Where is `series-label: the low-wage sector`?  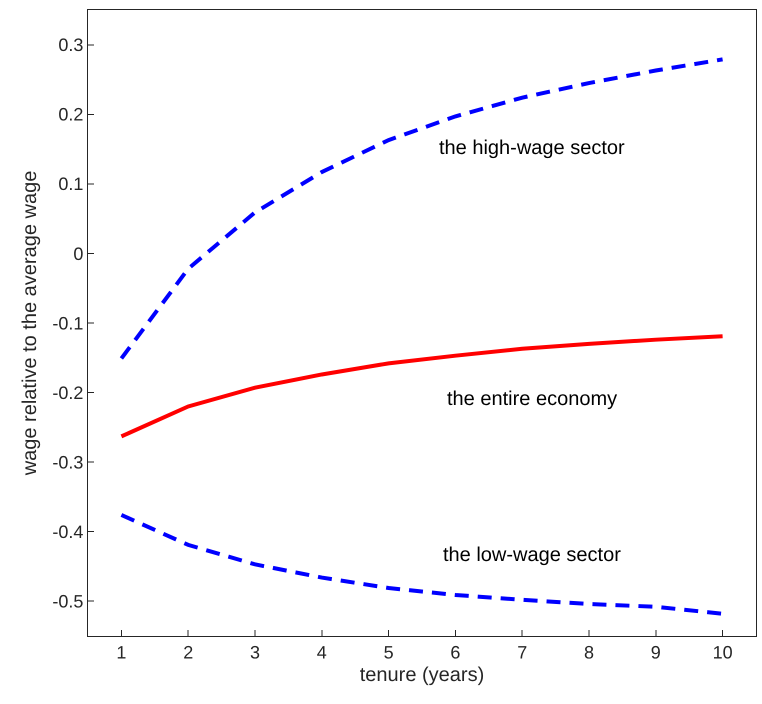
series-label: the low-wage sector is located at coordinates (532, 555).